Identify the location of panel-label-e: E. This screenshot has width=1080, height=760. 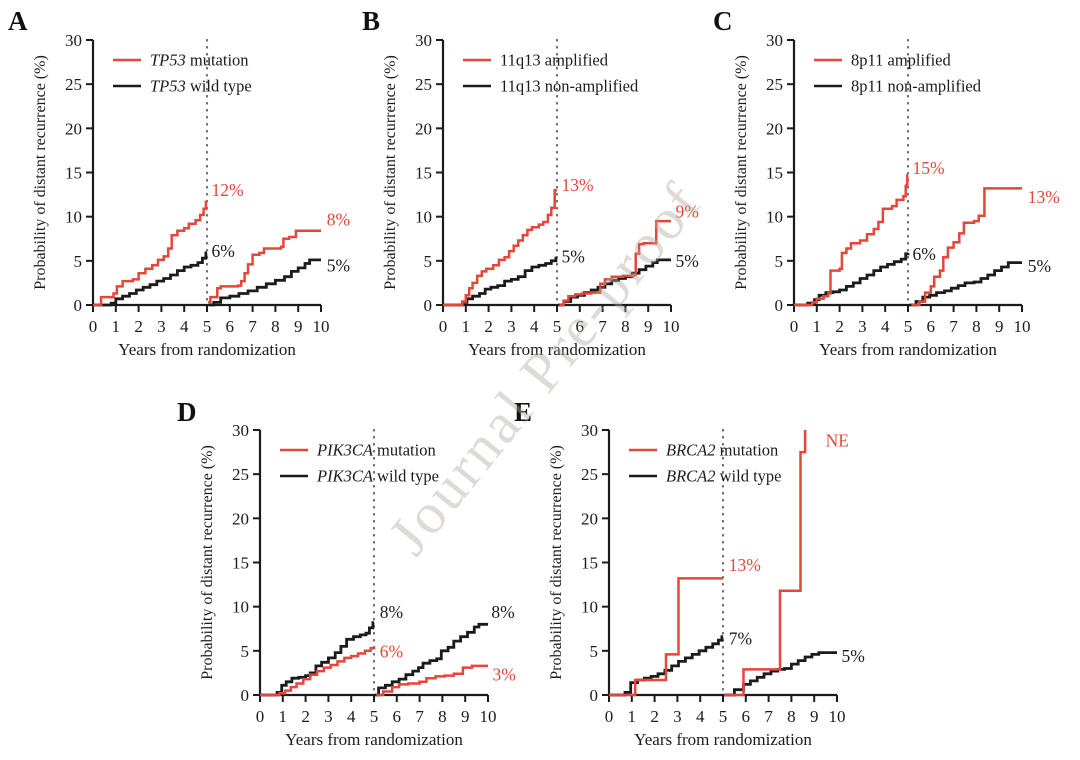
(523, 412).